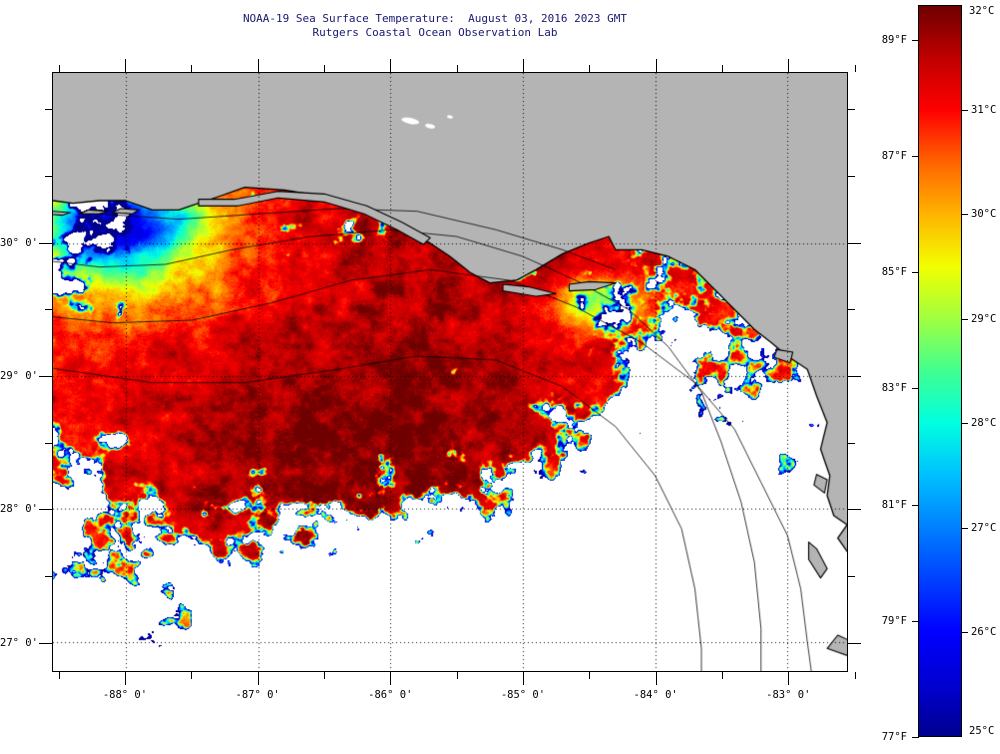  I want to click on x-axis-tick-label: -85° 0', so click(523, 695).